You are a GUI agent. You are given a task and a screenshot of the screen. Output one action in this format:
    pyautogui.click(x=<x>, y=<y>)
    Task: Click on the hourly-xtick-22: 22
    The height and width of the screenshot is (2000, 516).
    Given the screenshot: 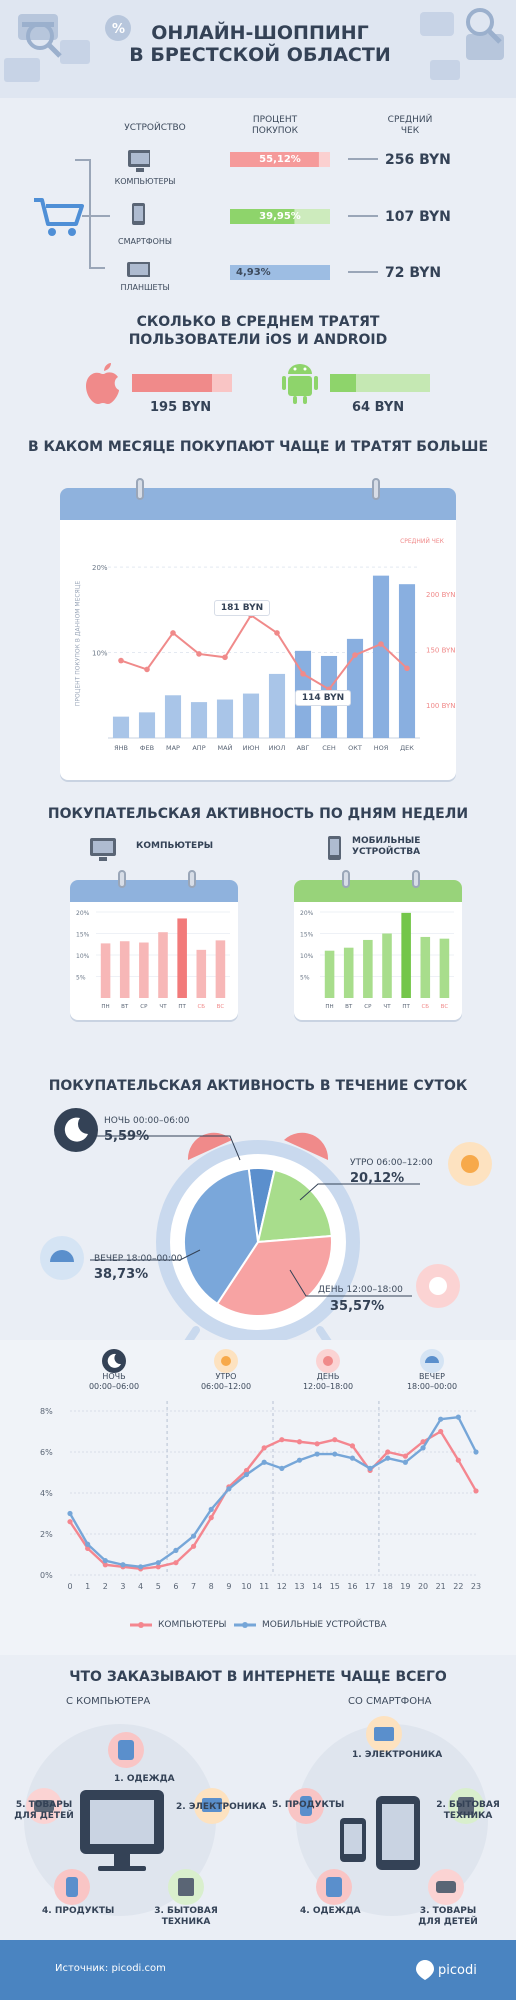 What is the action you would take?
    pyautogui.click(x=458, y=1586)
    